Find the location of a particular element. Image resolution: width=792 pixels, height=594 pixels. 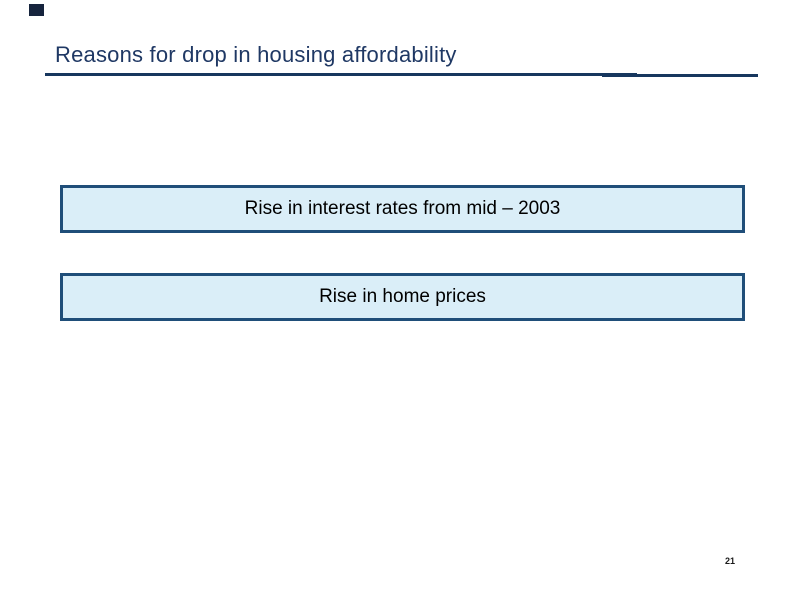

content-box-label: Rise in home prices is located at coordinates (402, 296).